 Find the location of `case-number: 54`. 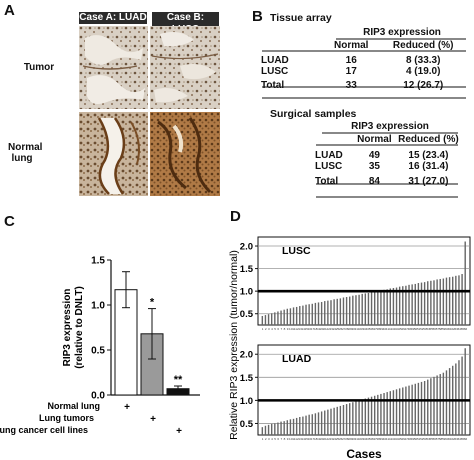

case-number: 54 is located at coordinates (428, 439).